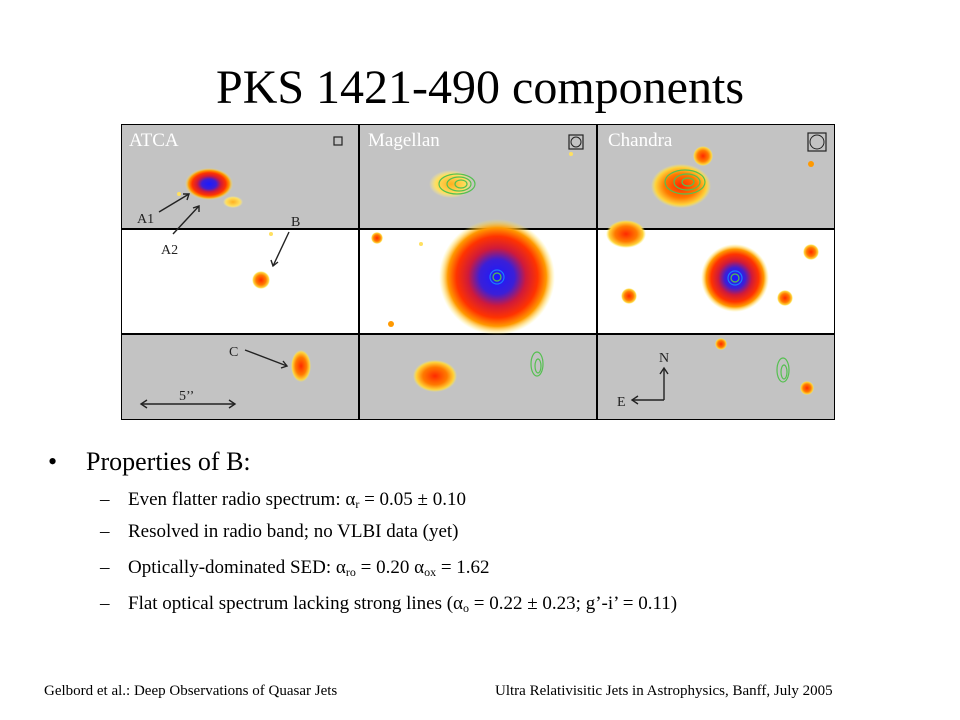 The image size is (960, 720). Describe the element at coordinates (295, 222) in the screenshot. I see `label-b: B` at that location.